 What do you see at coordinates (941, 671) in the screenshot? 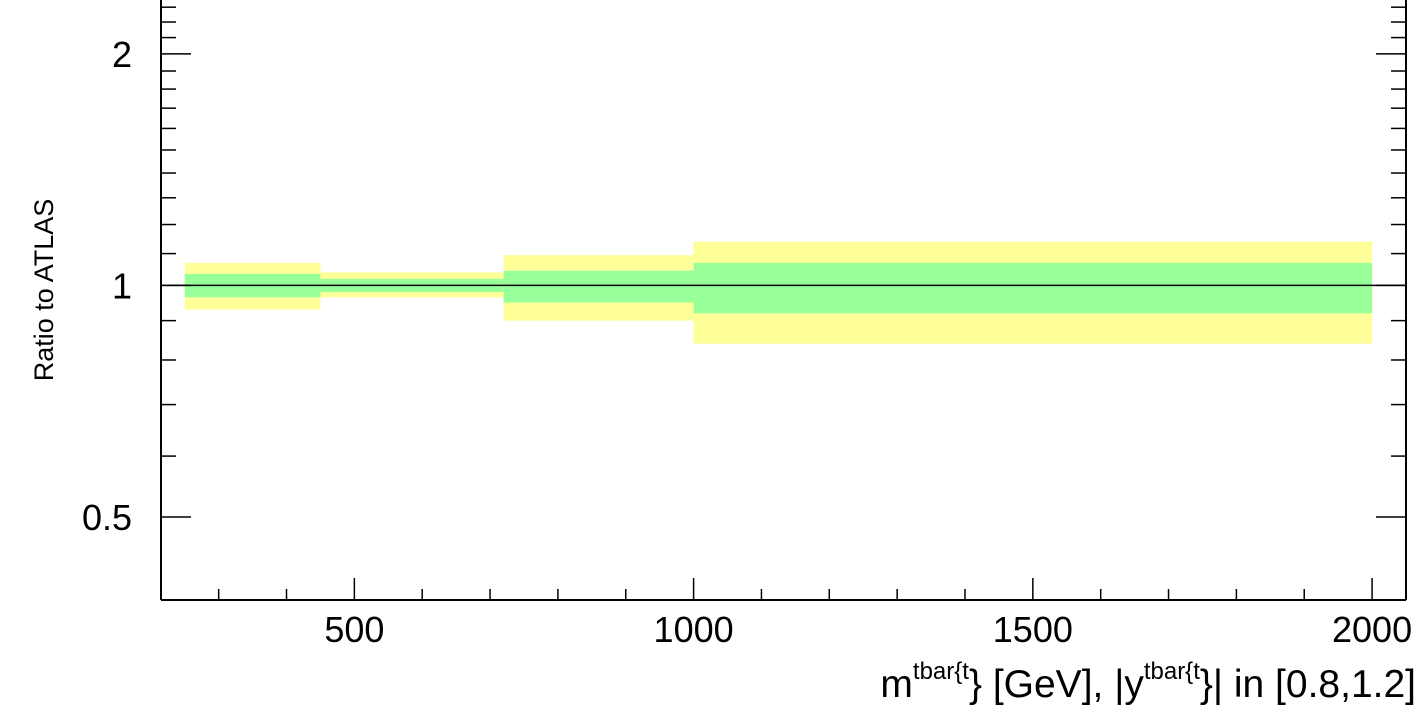
I see `x-title-sup1: tbar{t` at bounding box center [941, 671].